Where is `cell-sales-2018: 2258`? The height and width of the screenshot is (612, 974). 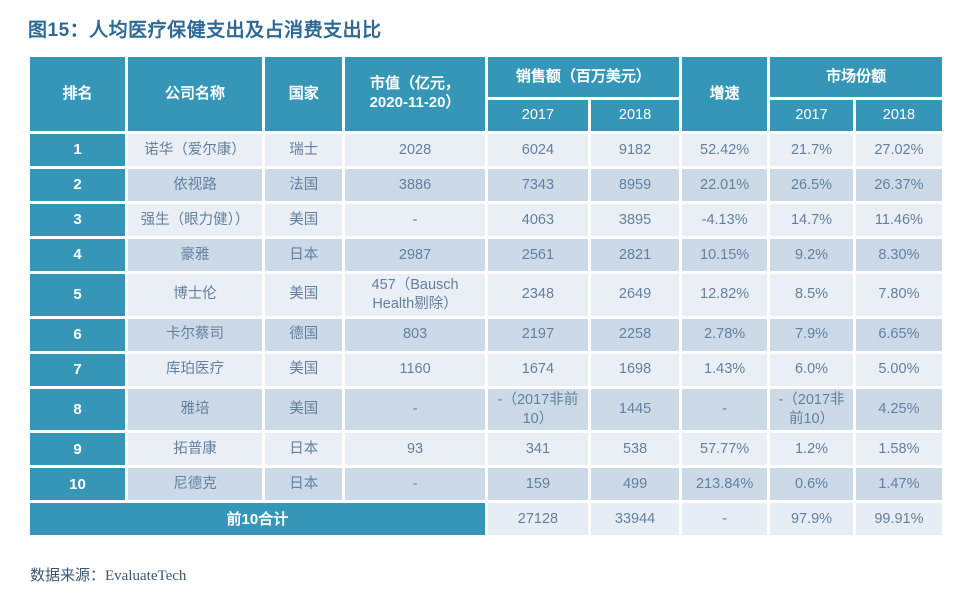
cell-sales-2018: 2258 is located at coordinates (635, 334).